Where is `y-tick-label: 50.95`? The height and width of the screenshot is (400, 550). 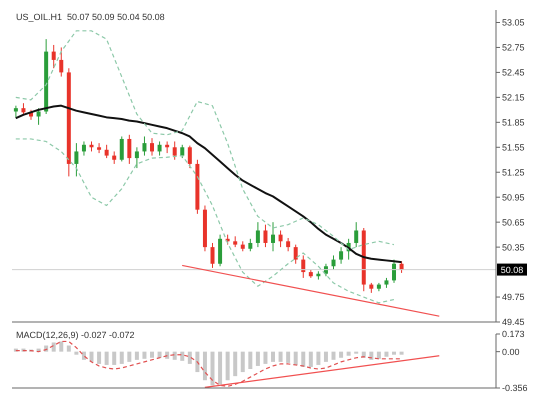
y-tick-label: 50.95 is located at coordinates (513, 197).